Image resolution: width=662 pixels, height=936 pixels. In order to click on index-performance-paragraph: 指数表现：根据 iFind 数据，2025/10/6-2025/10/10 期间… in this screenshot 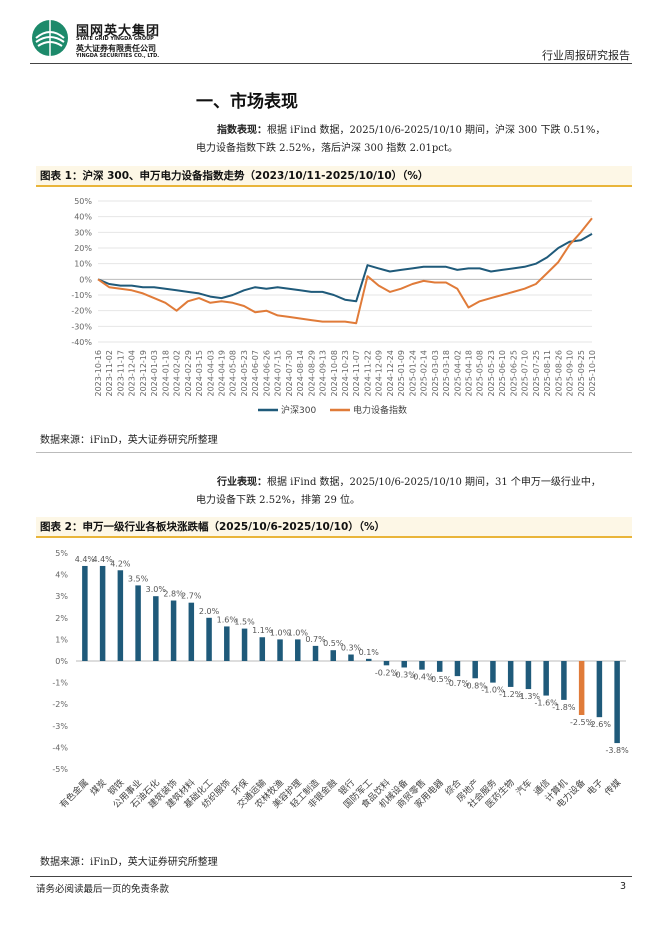, I will do `click(427, 131)`.